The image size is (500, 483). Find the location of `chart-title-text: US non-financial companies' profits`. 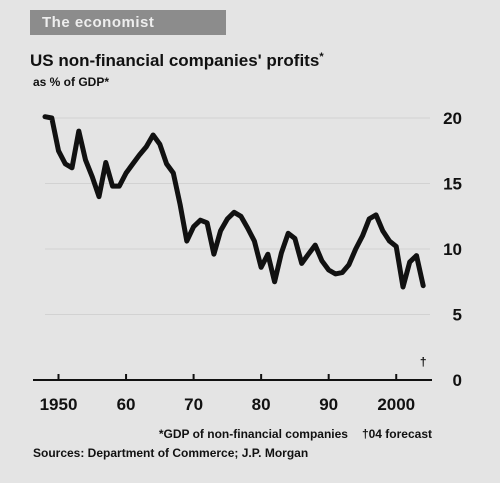

chart-title-text: US non-financial companies' profits is located at coordinates (174, 60).